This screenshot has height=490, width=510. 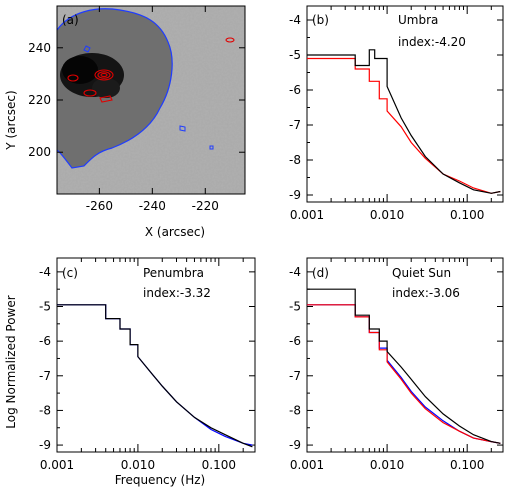 What do you see at coordinates (70, 273) in the screenshot?
I see `panel-c-tag: (c)` at bounding box center [70, 273].